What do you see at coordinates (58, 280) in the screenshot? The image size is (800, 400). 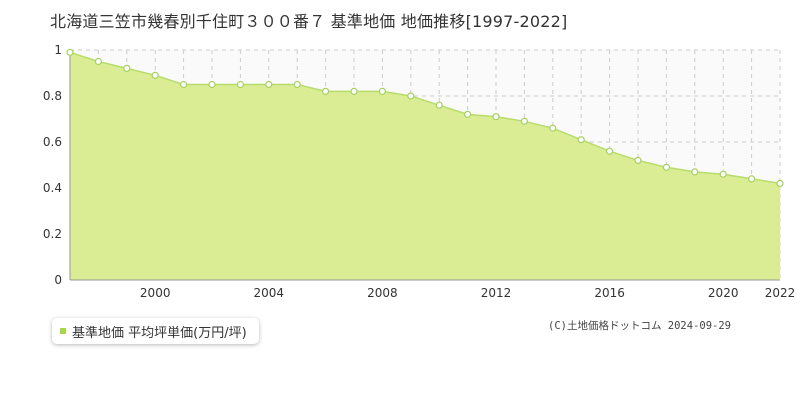 I see `y-tick-label: 0` at bounding box center [58, 280].